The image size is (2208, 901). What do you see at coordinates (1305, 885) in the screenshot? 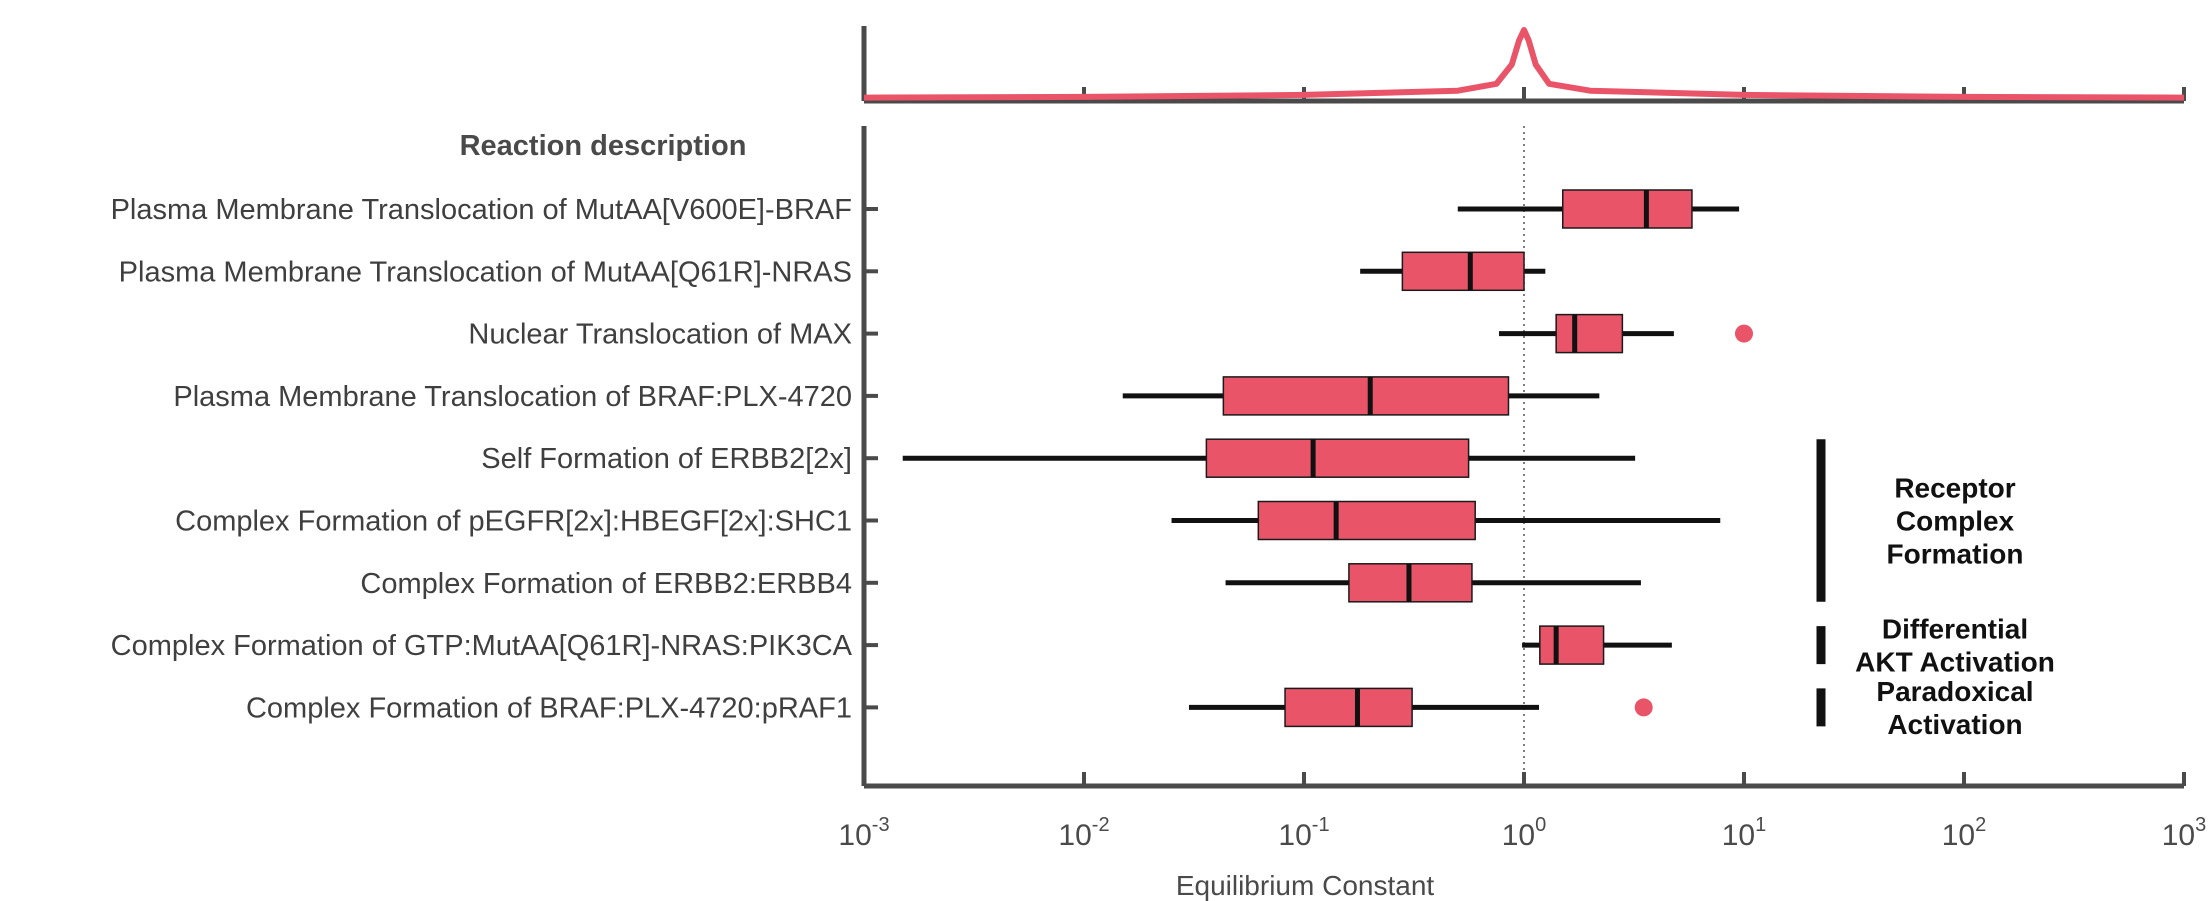
I see `x-axis-title: Equilibrium Constant` at bounding box center [1305, 885].